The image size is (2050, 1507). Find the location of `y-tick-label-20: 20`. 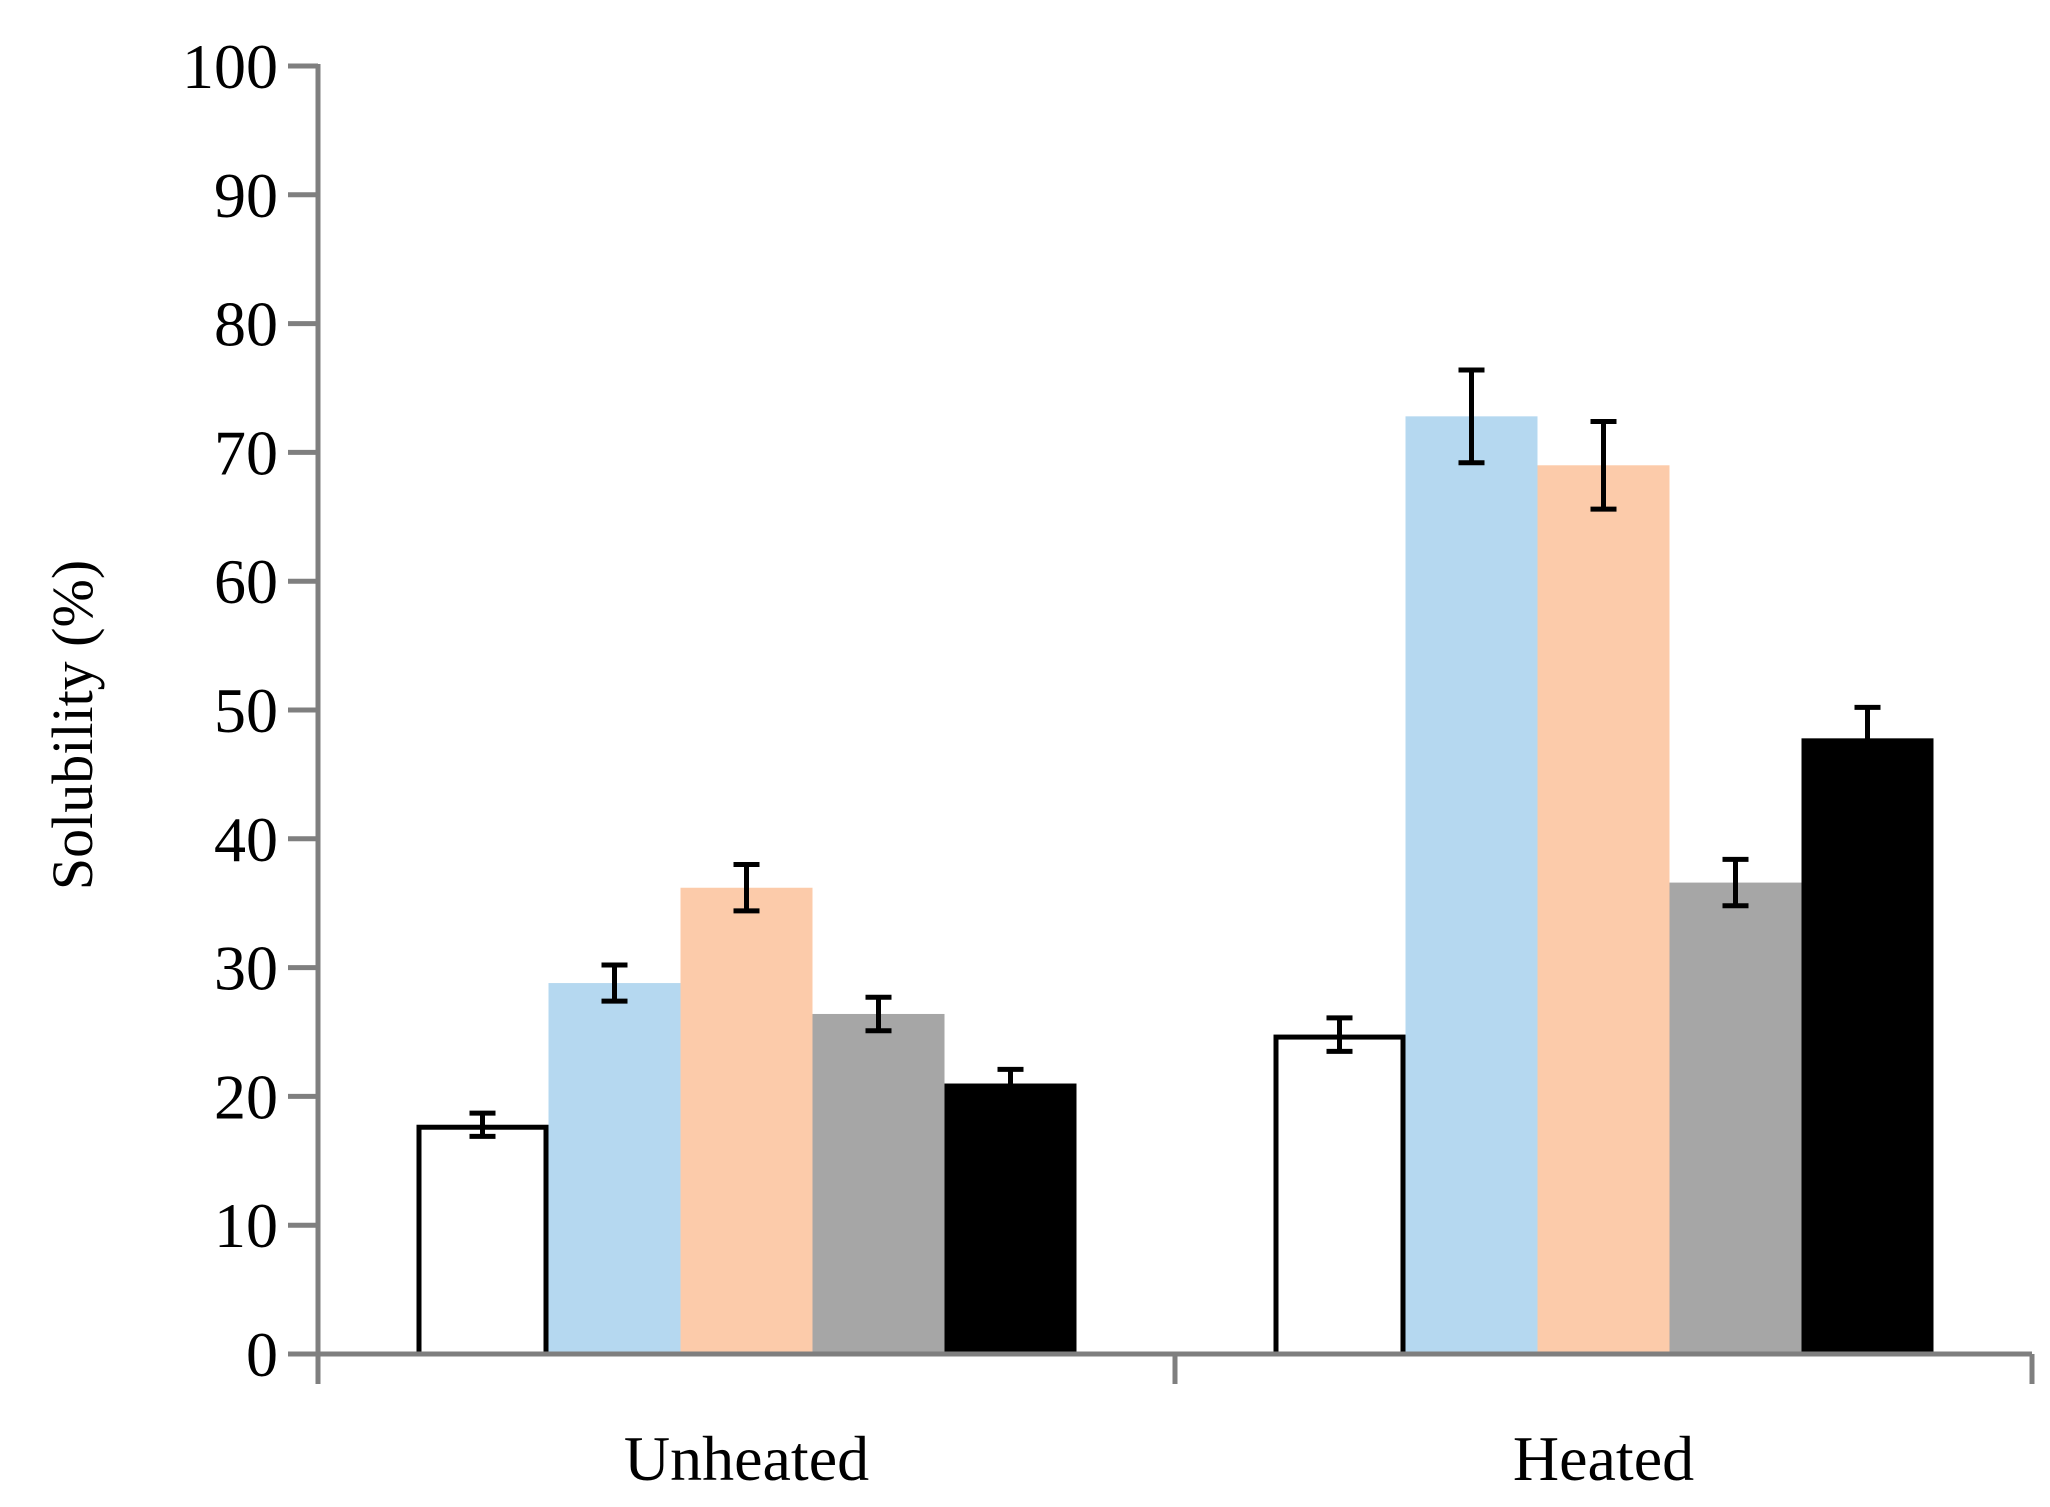

y-tick-label-20: 20 is located at coordinates (246, 1096).